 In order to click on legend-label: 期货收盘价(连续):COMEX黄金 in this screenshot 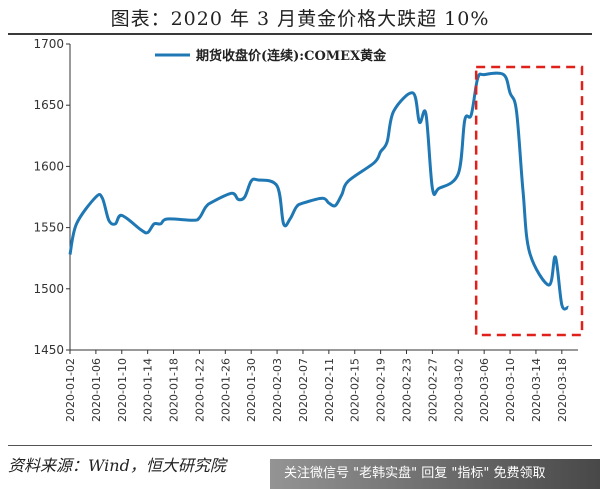, I will do `click(291, 56)`.